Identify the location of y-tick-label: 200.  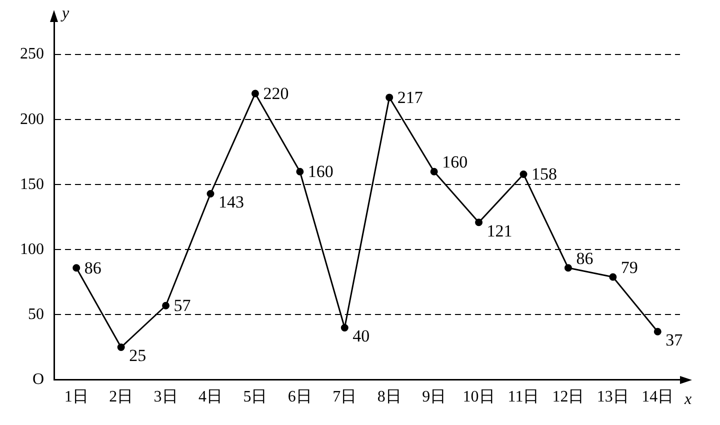
(32, 119).